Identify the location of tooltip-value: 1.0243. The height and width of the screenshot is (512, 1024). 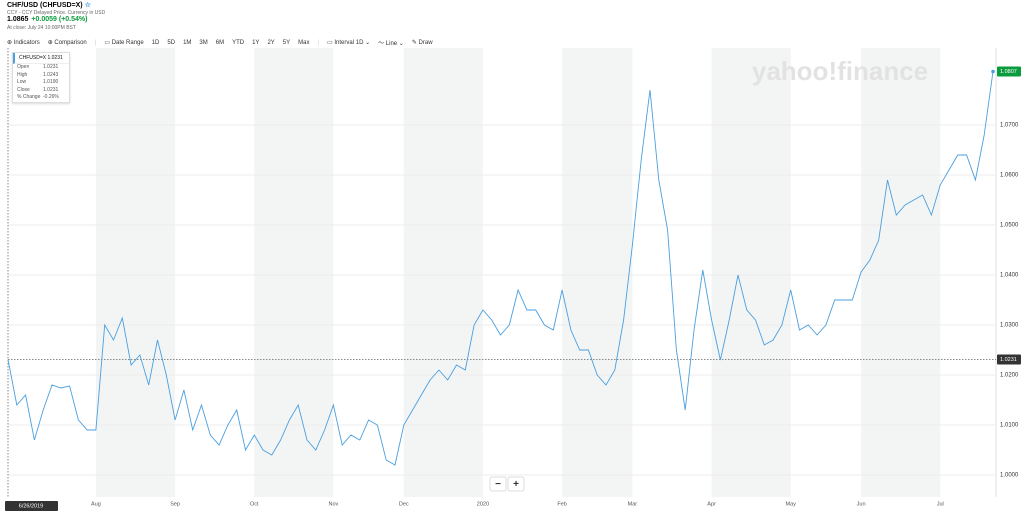
(51, 74).